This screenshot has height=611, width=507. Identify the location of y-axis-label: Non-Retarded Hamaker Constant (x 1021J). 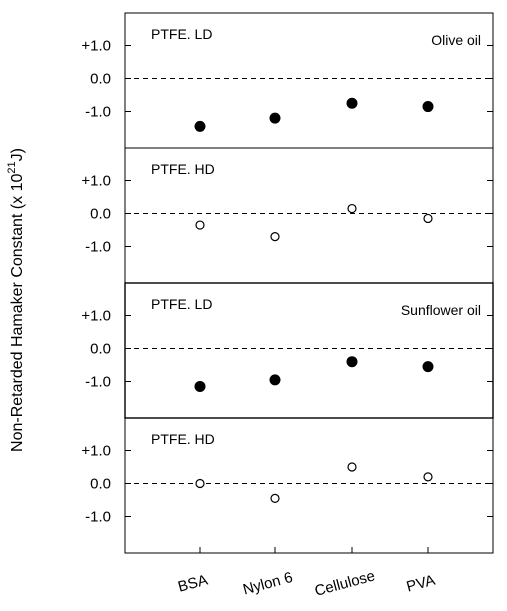
(16, 300).